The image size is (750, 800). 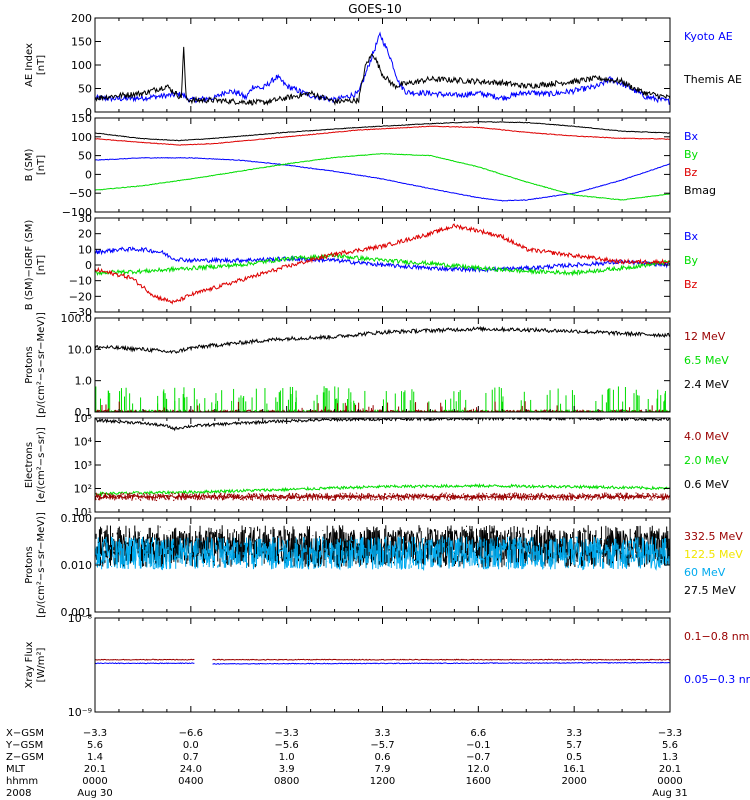 I want to click on axis-cell: 1200, so click(x=382, y=781).